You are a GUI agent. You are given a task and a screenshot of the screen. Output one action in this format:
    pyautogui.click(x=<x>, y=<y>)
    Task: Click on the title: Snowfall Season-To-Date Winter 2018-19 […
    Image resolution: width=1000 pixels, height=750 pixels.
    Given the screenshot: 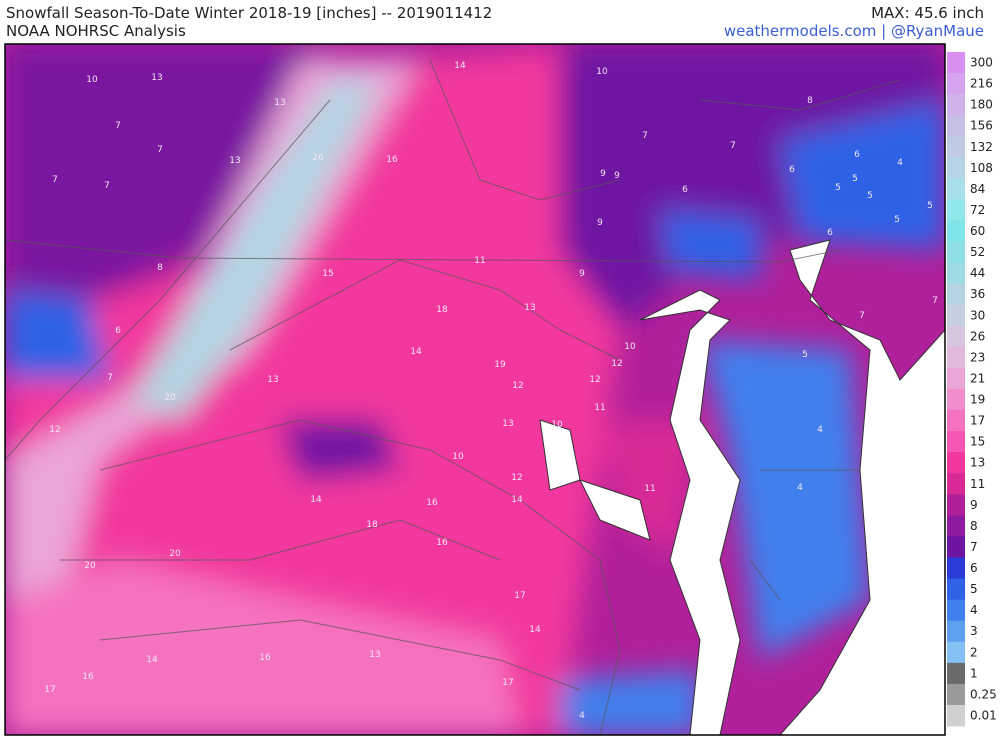 What is the action you would take?
    pyautogui.click(x=249, y=13)
    